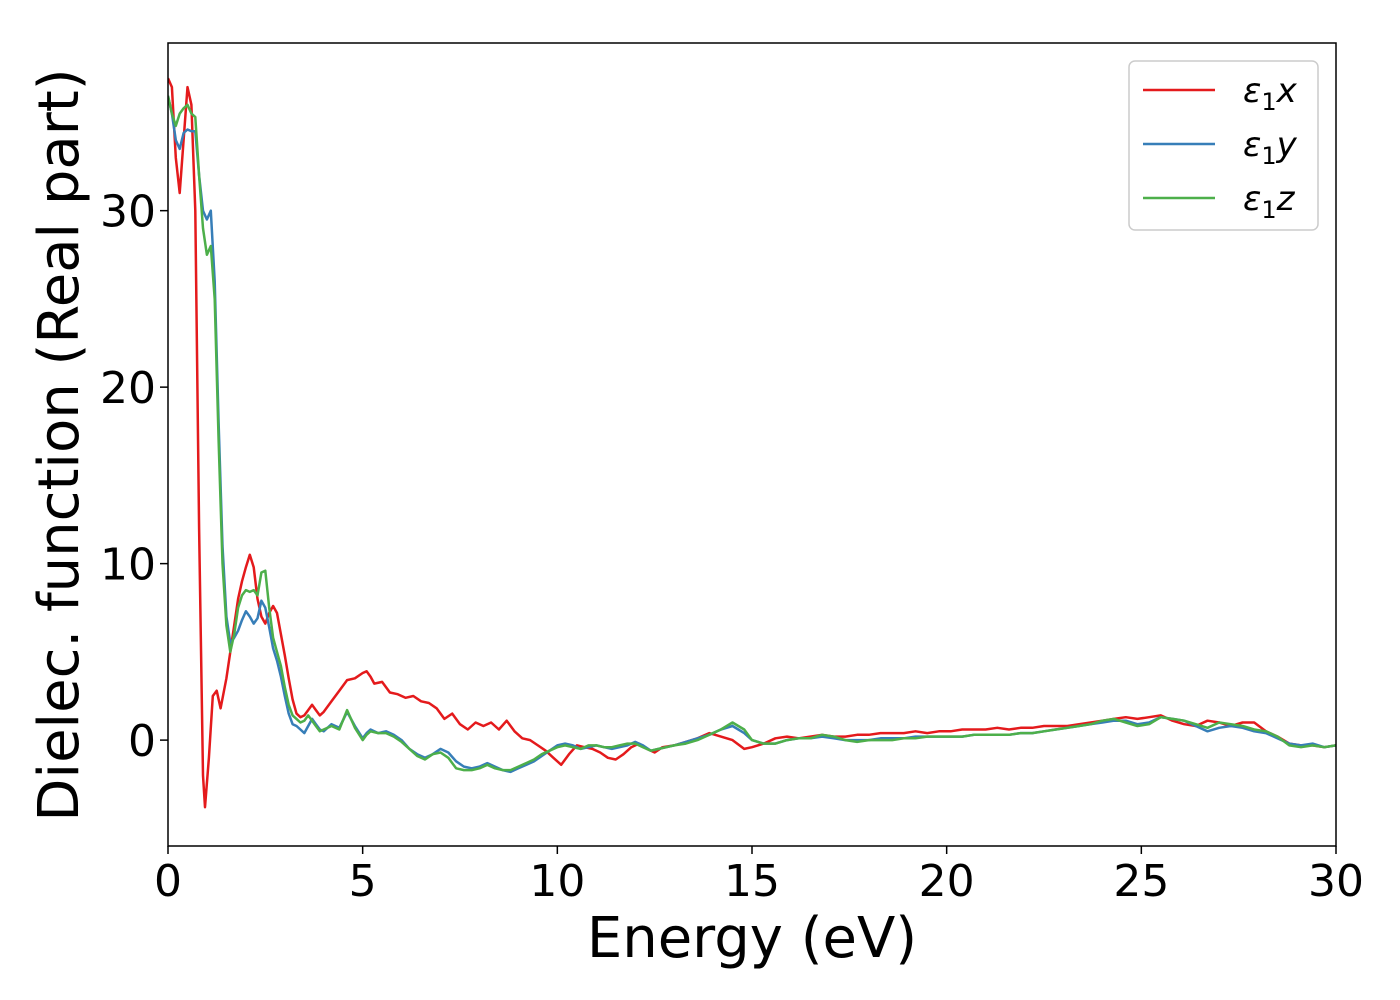 Image resolution: width=1400 pixels, height=1000 pixels. What do you see at coordinates (363, 881) in the screenshot?
I see `x-tick-label: 5` at bounding box center [363, 881].